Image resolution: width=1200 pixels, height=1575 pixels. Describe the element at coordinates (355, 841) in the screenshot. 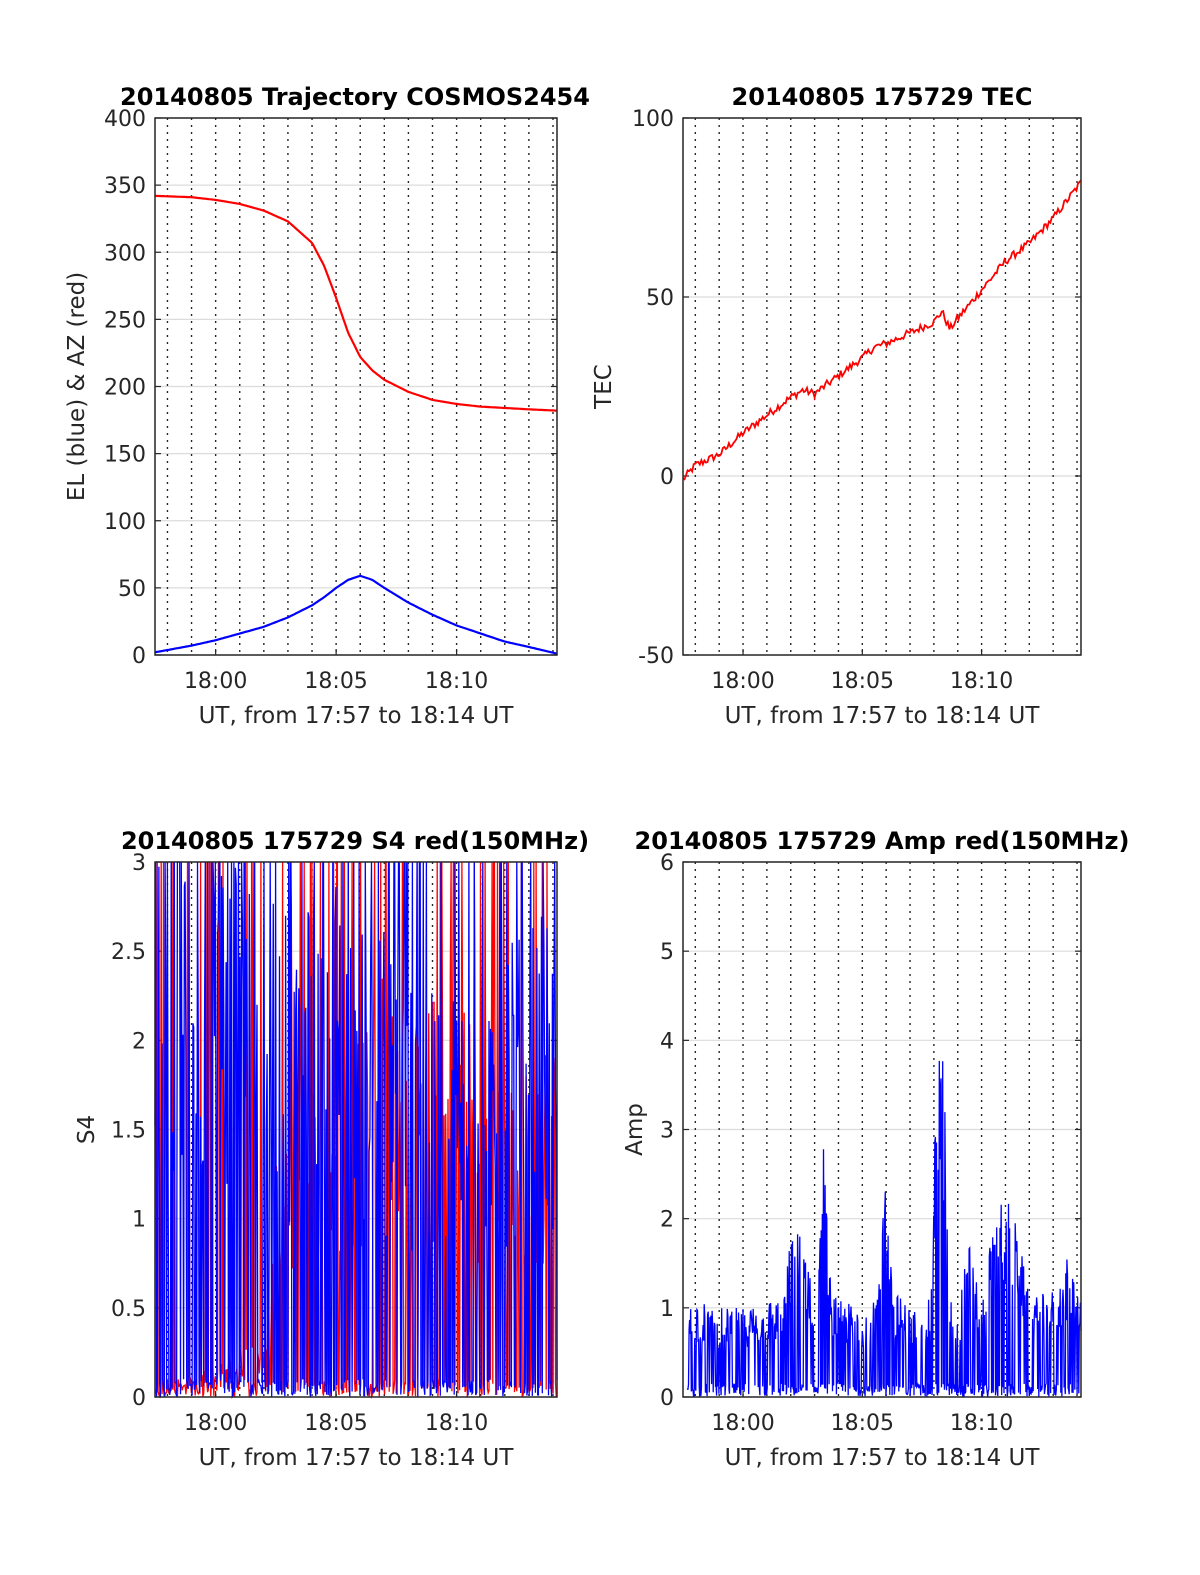

I see `chart-title: 20140805 175729 S4 red(150MHz)` at that location.